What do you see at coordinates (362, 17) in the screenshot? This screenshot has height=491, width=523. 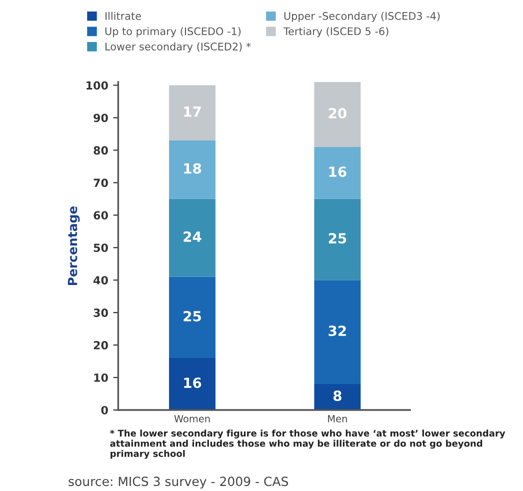 I see `legend-label: Upper -Secondary (ISCED3 -4)` at bounding box center [362, 17].